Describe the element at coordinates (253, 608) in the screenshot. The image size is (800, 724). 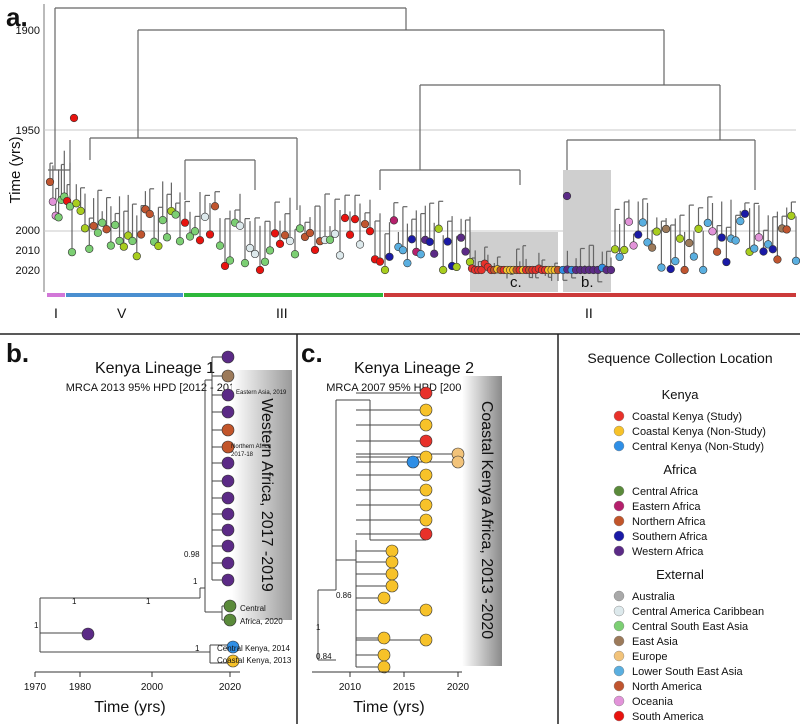
I see `annot-central-1: Central` at that location.